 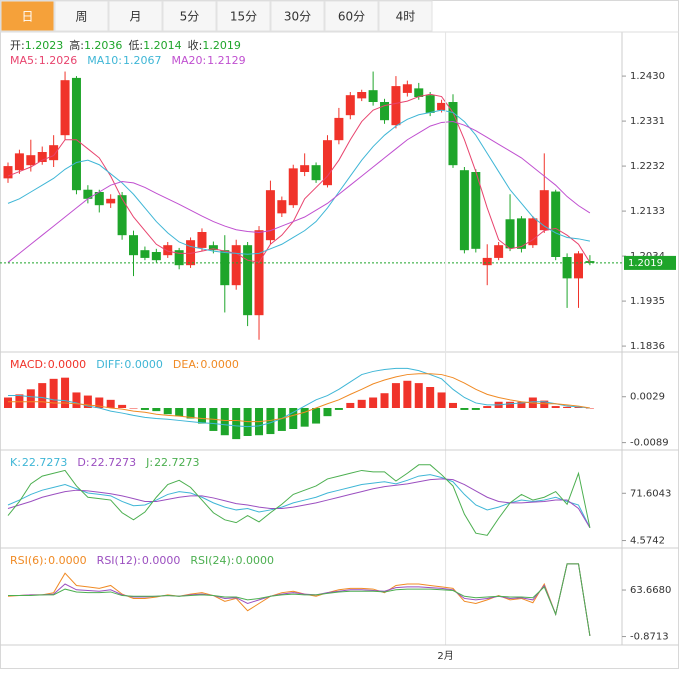 What do you see at coordinates (221, 45) in the screenshot?
I see `ohlc-value: 1.2019` at bounding box center [221, 45].